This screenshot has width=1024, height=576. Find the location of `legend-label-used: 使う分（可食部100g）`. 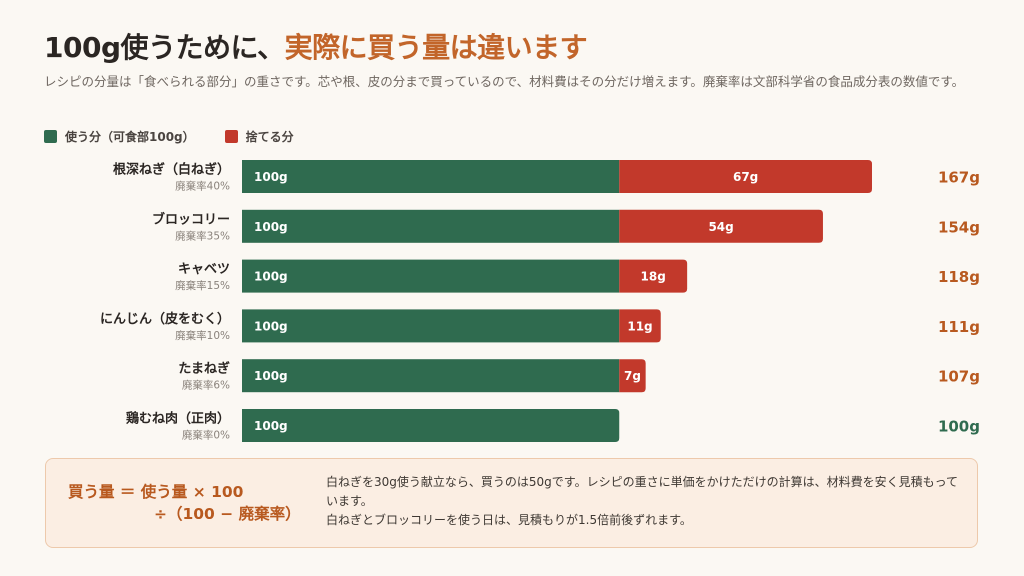

legend-label-used: 使う分（可食部100g） is located at coordinates (130, 137).